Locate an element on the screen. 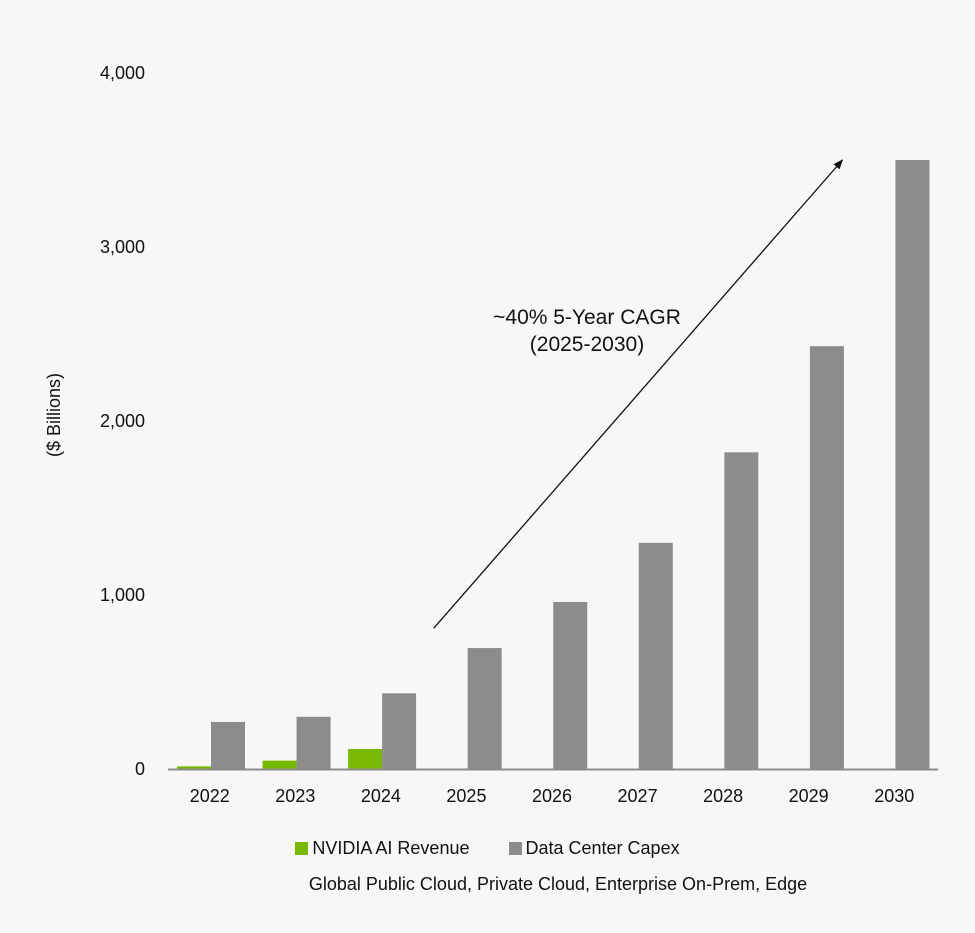 This screenshot has height=933, width=975. x-tick-label: 2023 is located at coordinates (295, 796).